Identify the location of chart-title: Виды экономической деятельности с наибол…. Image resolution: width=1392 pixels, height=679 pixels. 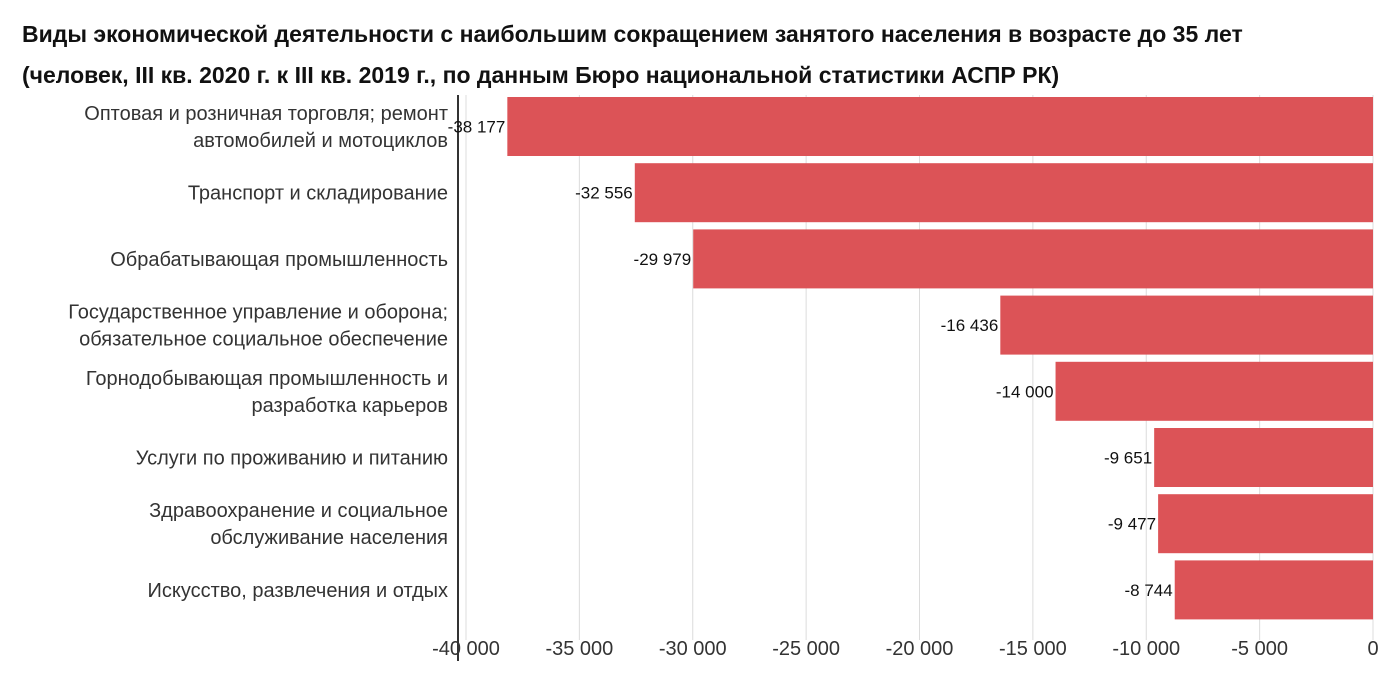
(632, 34).